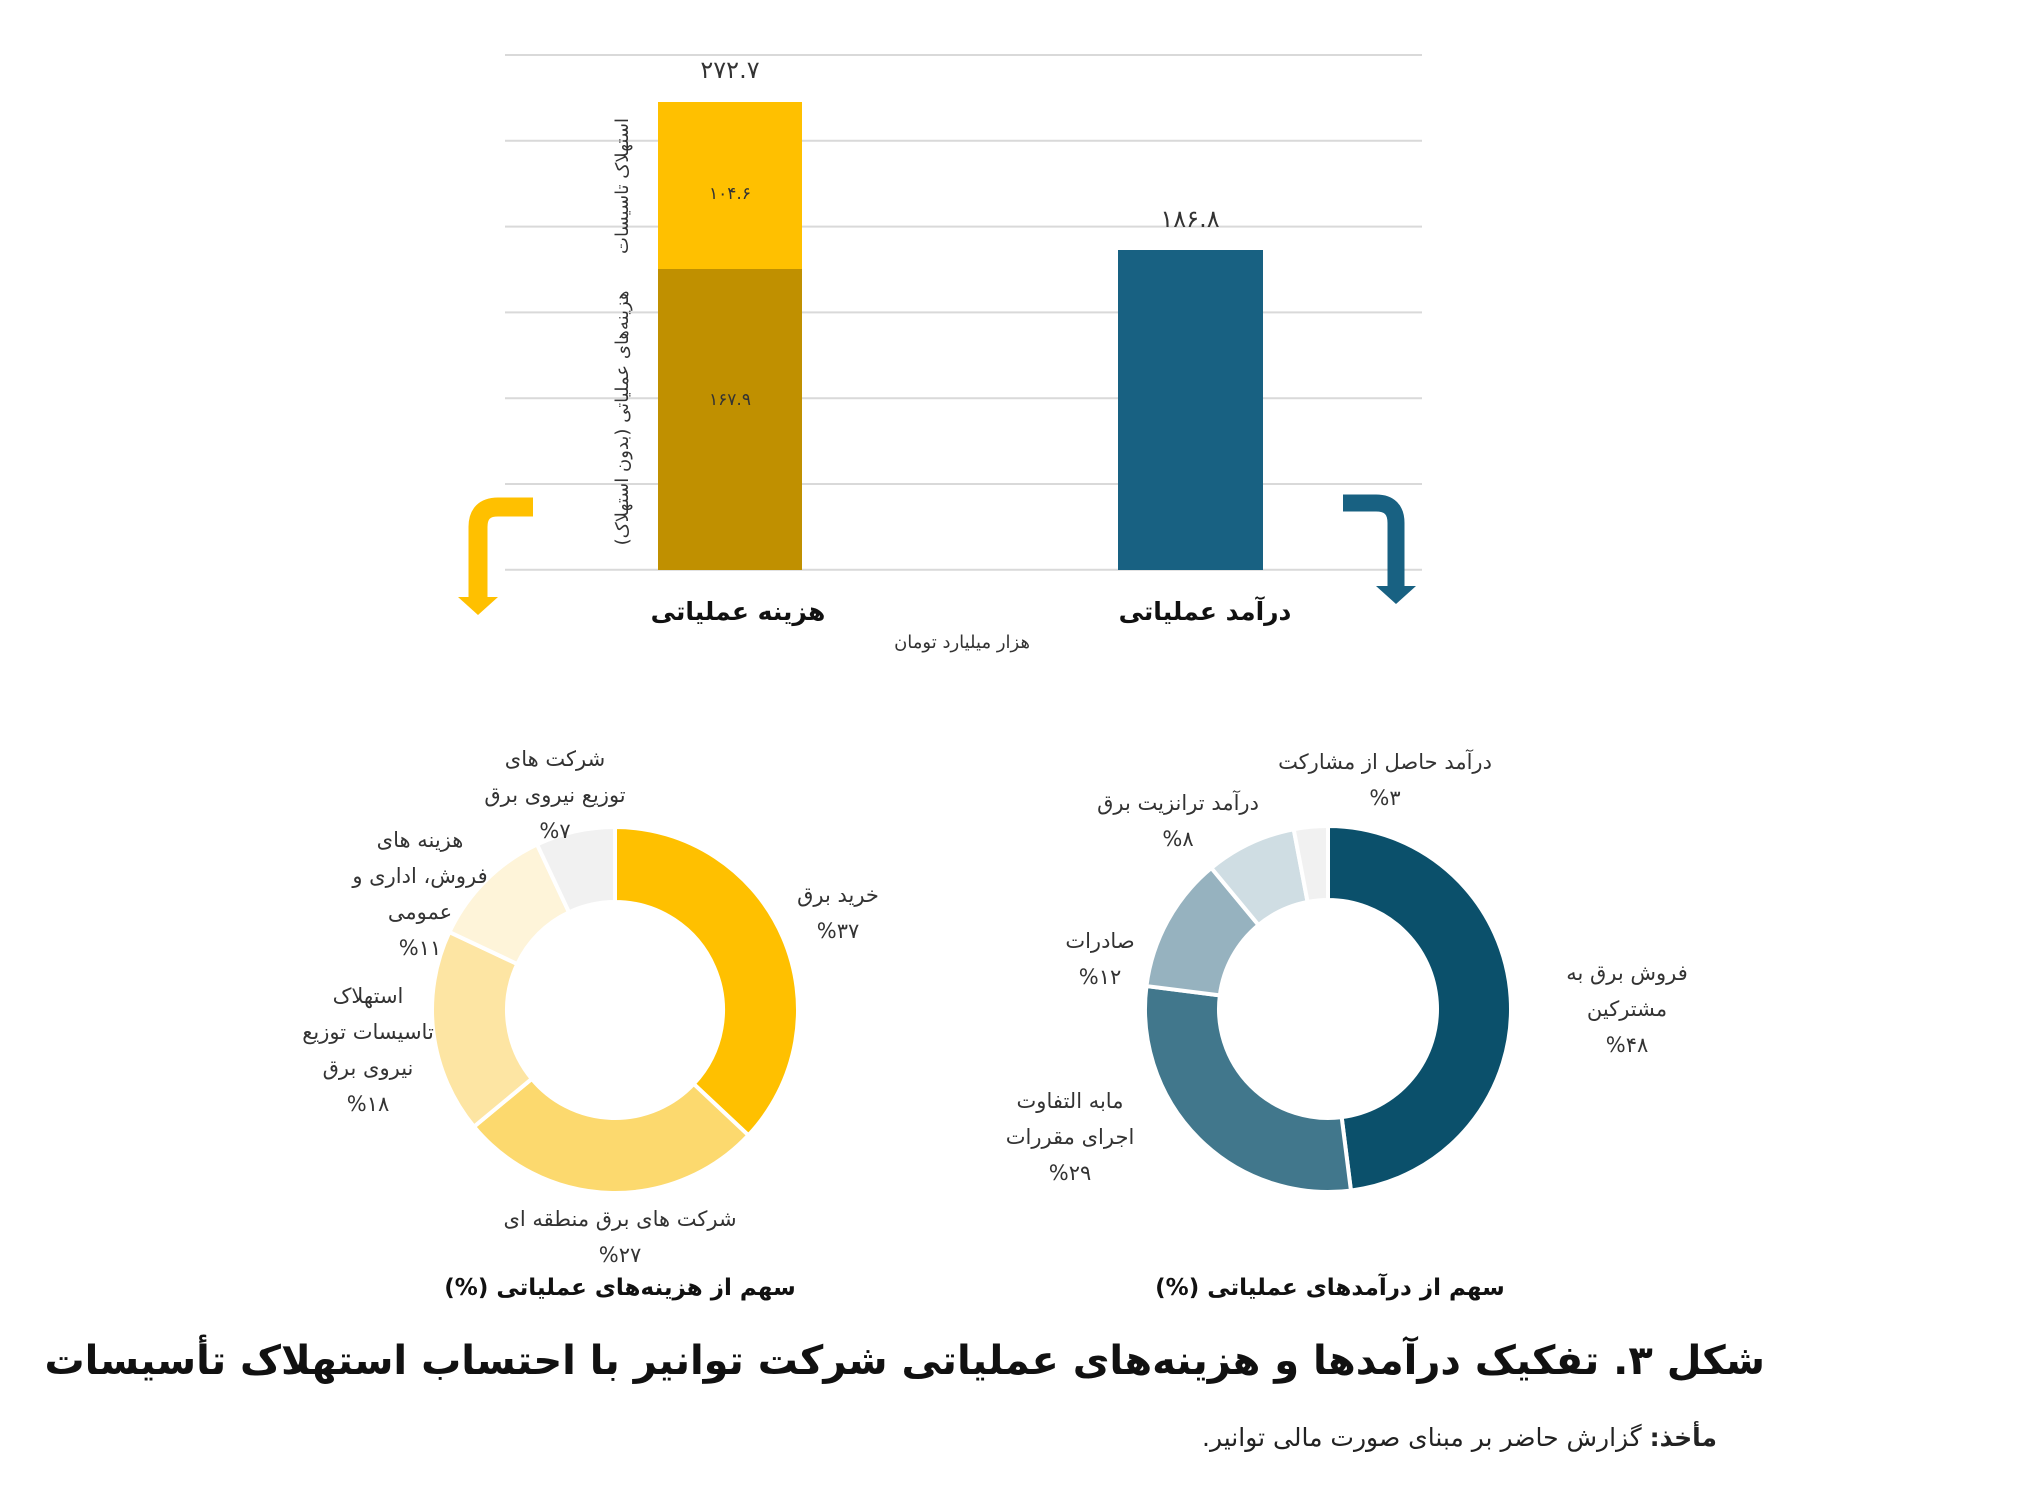 Image resolution: width=2022 pixels, height=1505 pixels. I want to click on bar-cost-operating, so click(730, 419).